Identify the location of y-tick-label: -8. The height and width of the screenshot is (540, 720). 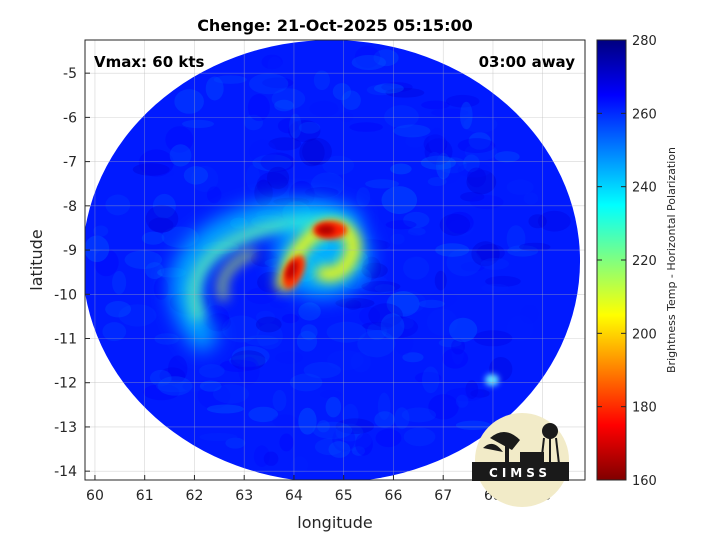
(70, 207).